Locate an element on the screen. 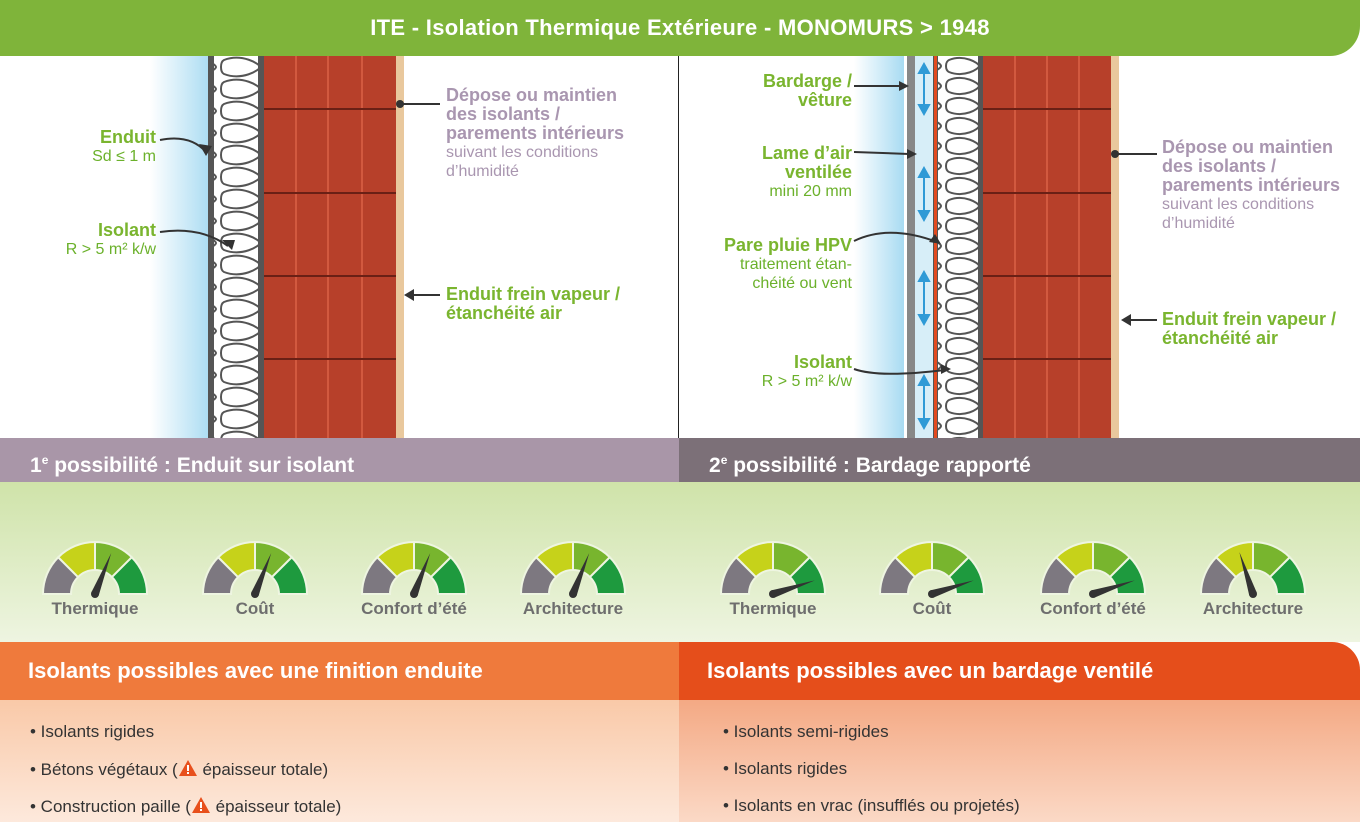 The image size is (1360, 822). render-layer is located at coordinates (181, 247).